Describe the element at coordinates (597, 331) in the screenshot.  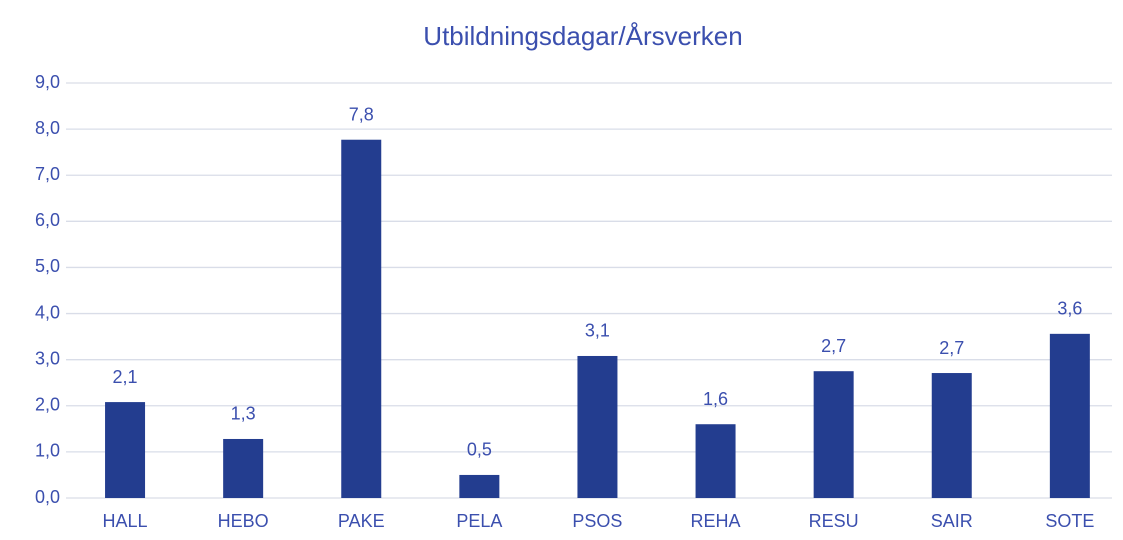
I see `value-label: 3,1` at that location.